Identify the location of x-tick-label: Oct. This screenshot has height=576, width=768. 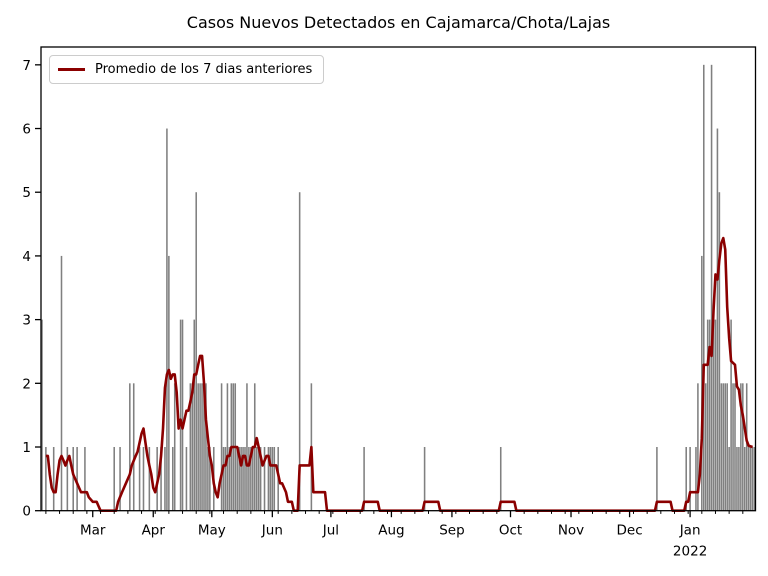
(510, 531).